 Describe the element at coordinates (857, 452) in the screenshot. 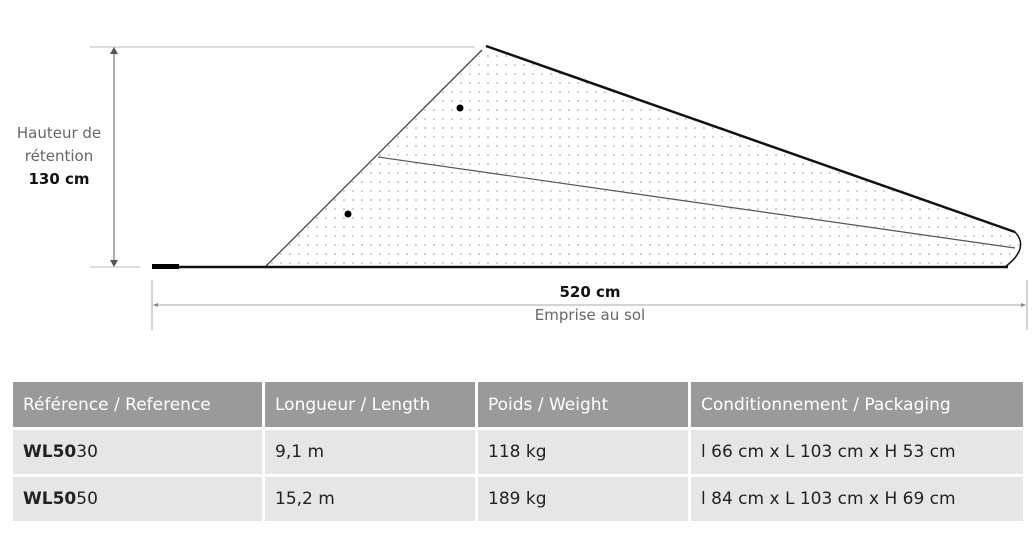

I see `cell-packaging: l 66 cm x L 103 cm x H 53 cm` at that location.